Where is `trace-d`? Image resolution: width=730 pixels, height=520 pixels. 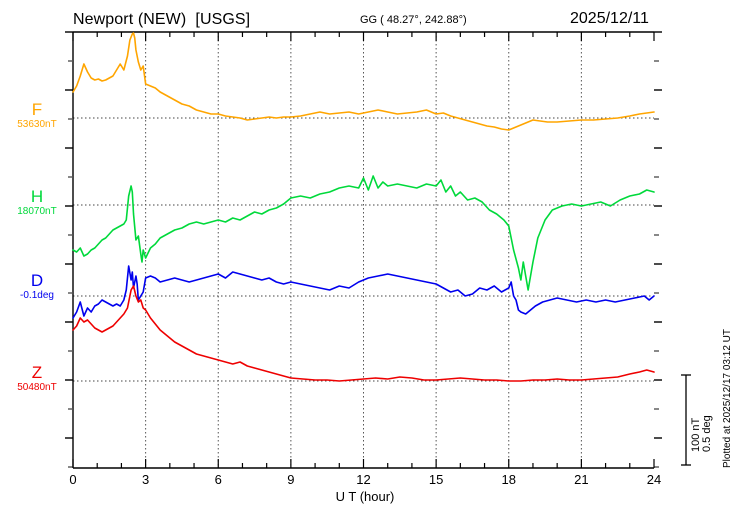
trace-d is located at coordinates (363, 292).